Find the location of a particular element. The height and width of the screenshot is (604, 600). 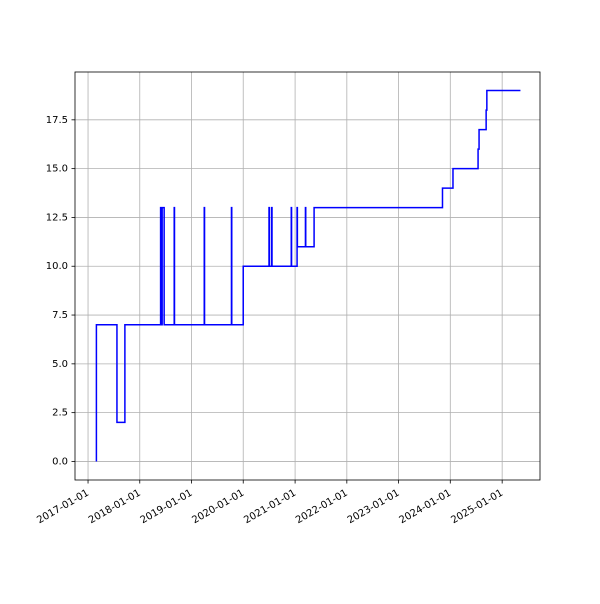

y-tick-label: 5.0 is located at coordinates (60, 364).